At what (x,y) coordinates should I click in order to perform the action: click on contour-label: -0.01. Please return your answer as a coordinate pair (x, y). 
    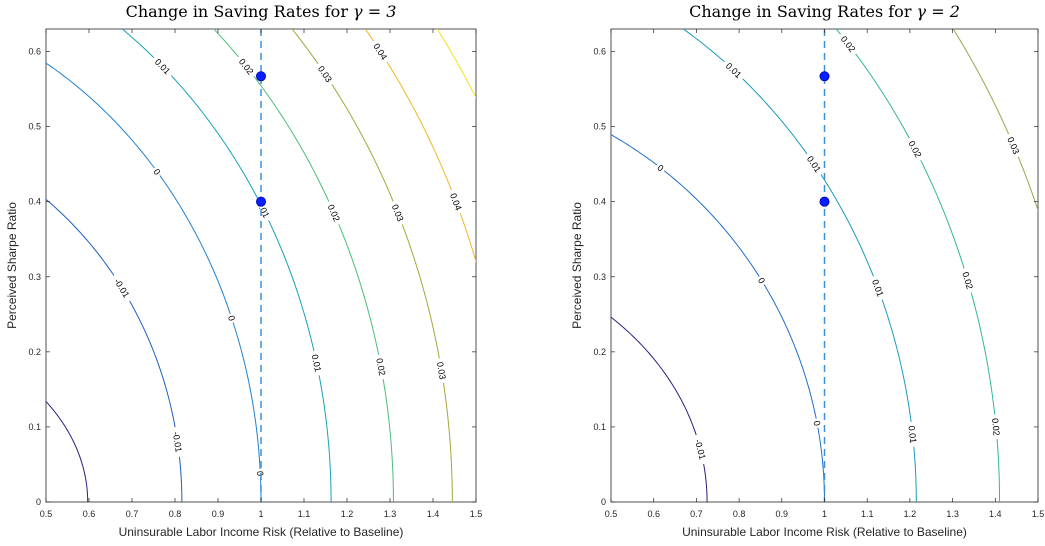
    Looking at the image, I should click on (700, 449).